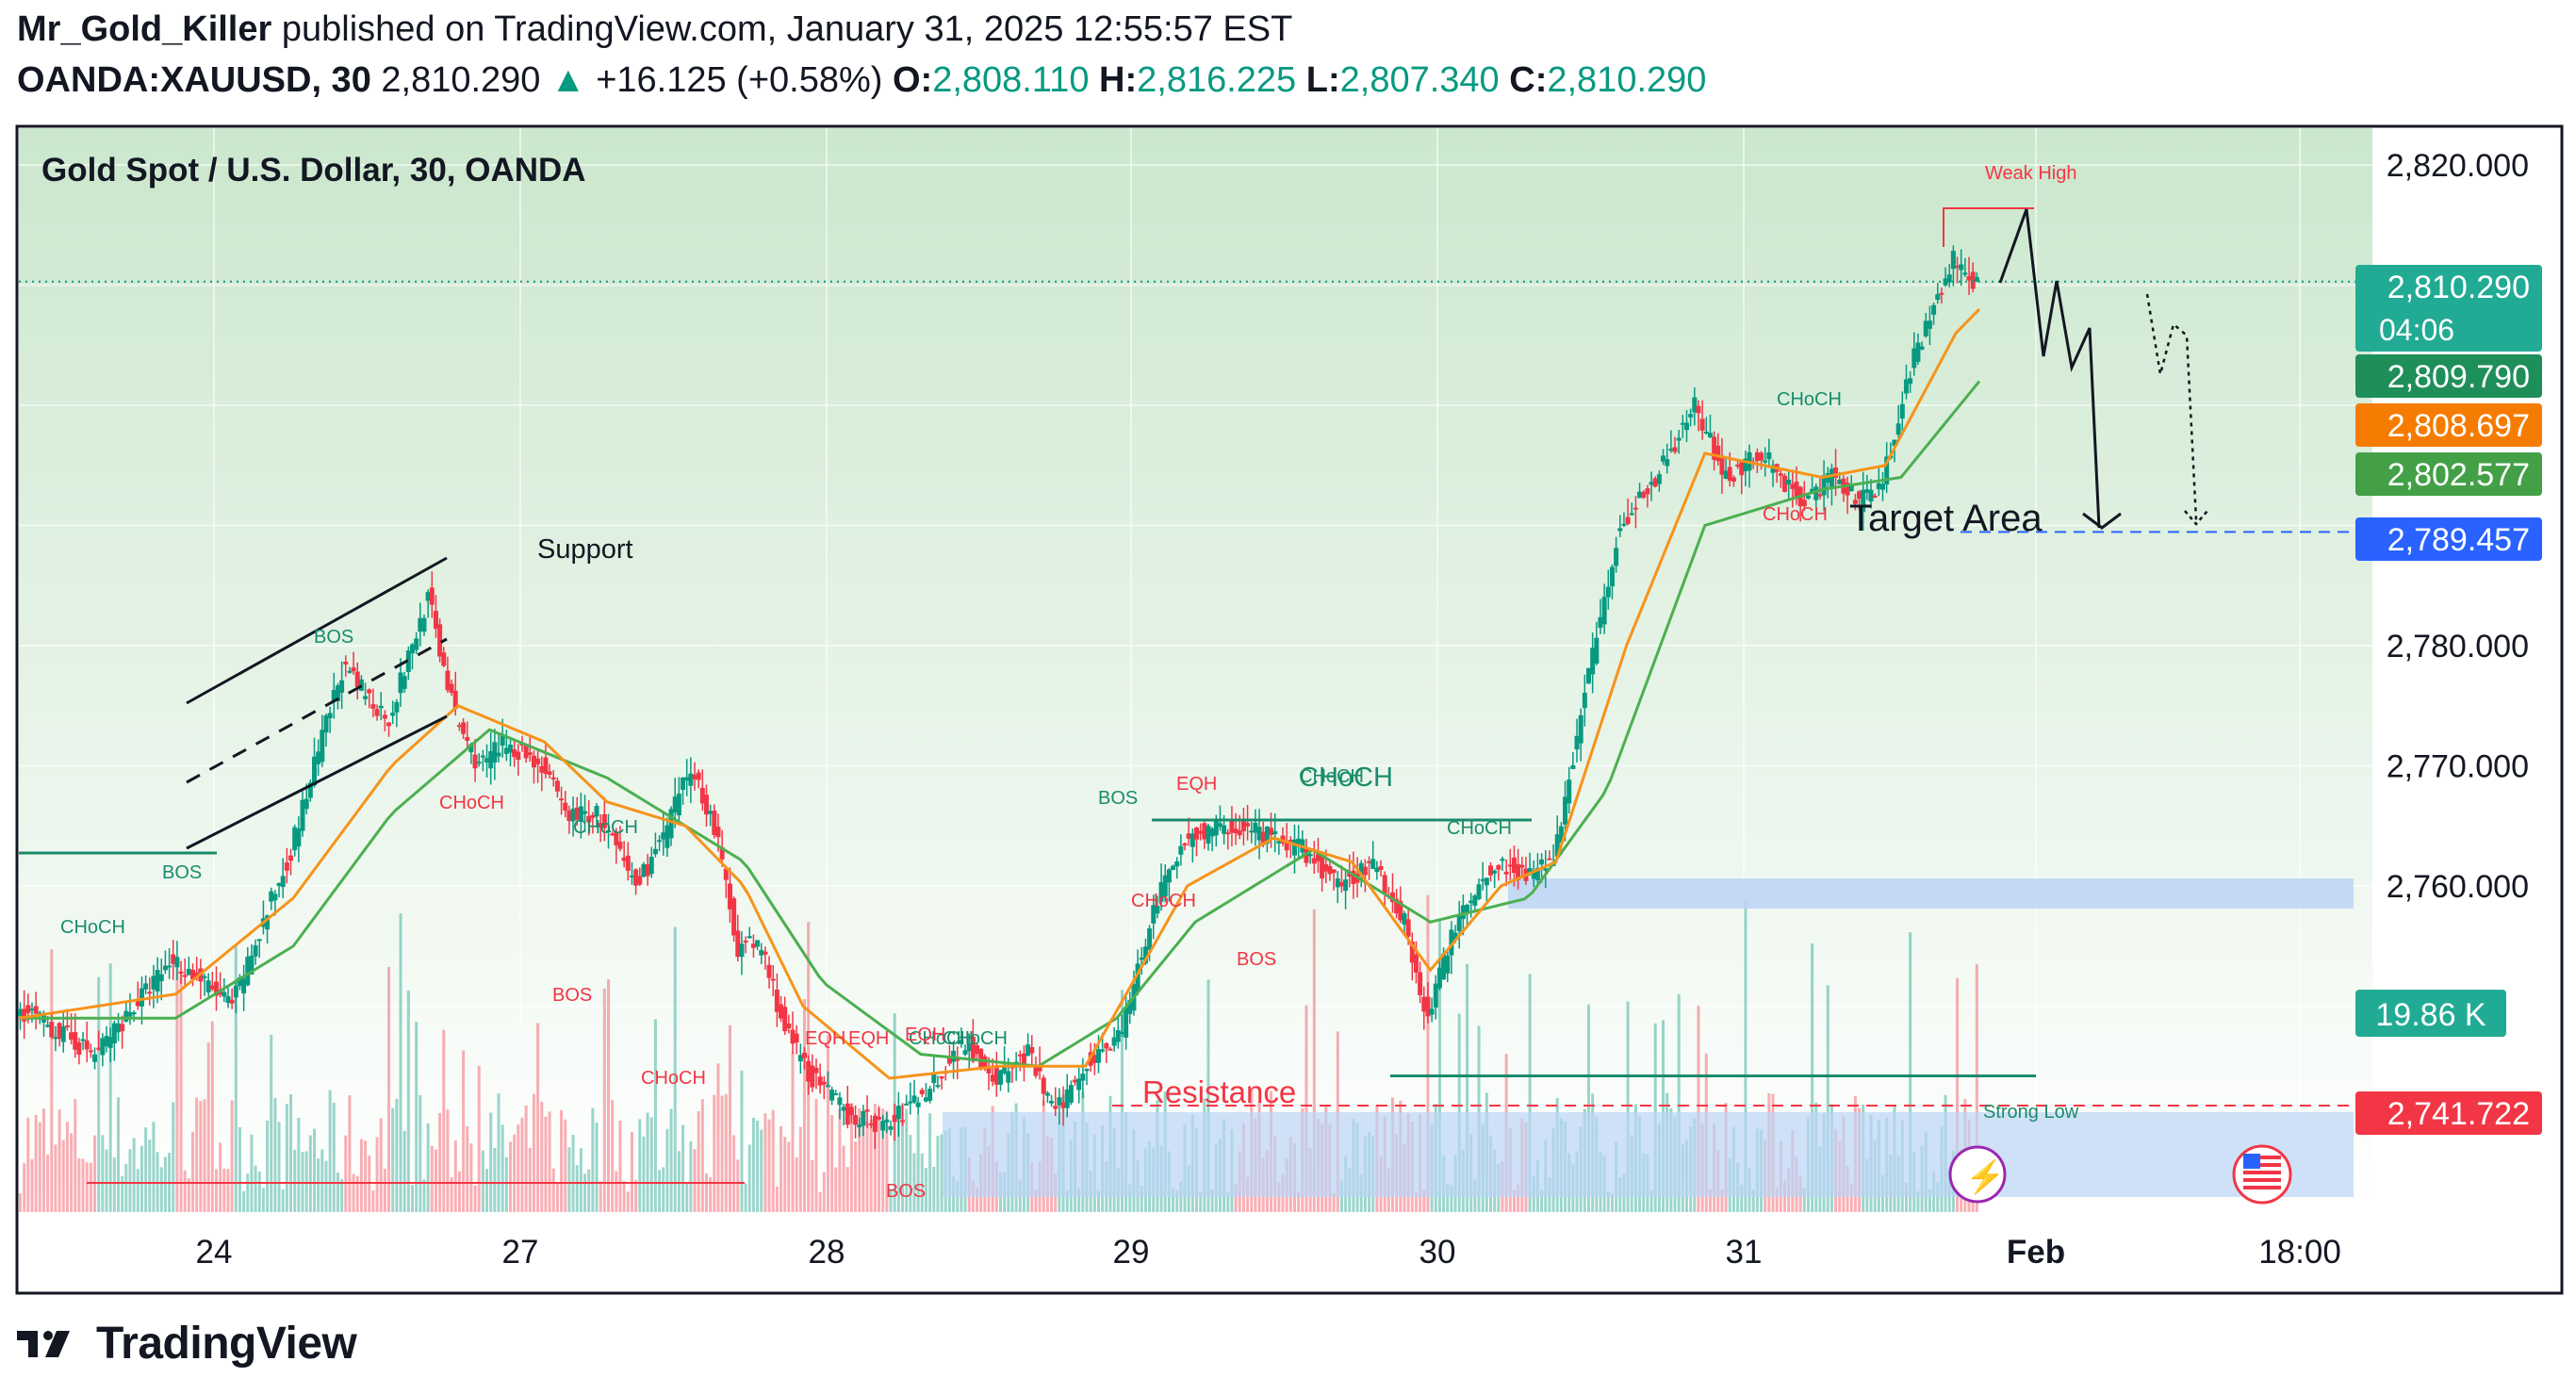 The width and height of the screenshot is (2576, 1394). I want to click on open-value: 2,808.110, so click(1011, 80).